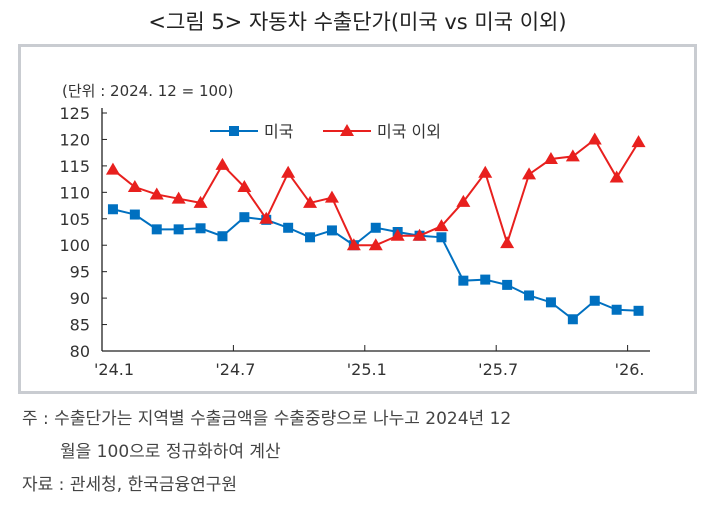 The width and height of the screenshot is (715, 509). Describe the element at coordinates (367, 369) in the screenshot. I see `x-tick-label: '25.1` at that location.